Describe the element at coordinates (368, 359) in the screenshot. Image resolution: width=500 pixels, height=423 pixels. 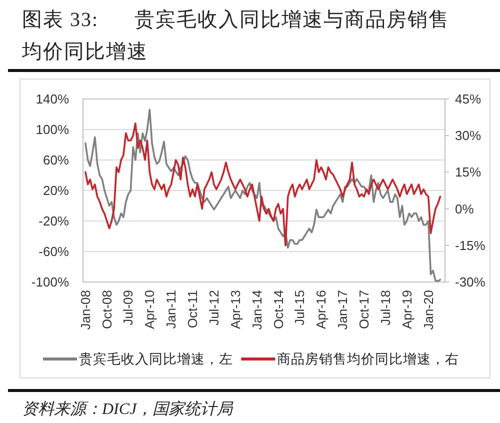
I see `legend-label: 商品房销售均价同比增速，右` at that location.